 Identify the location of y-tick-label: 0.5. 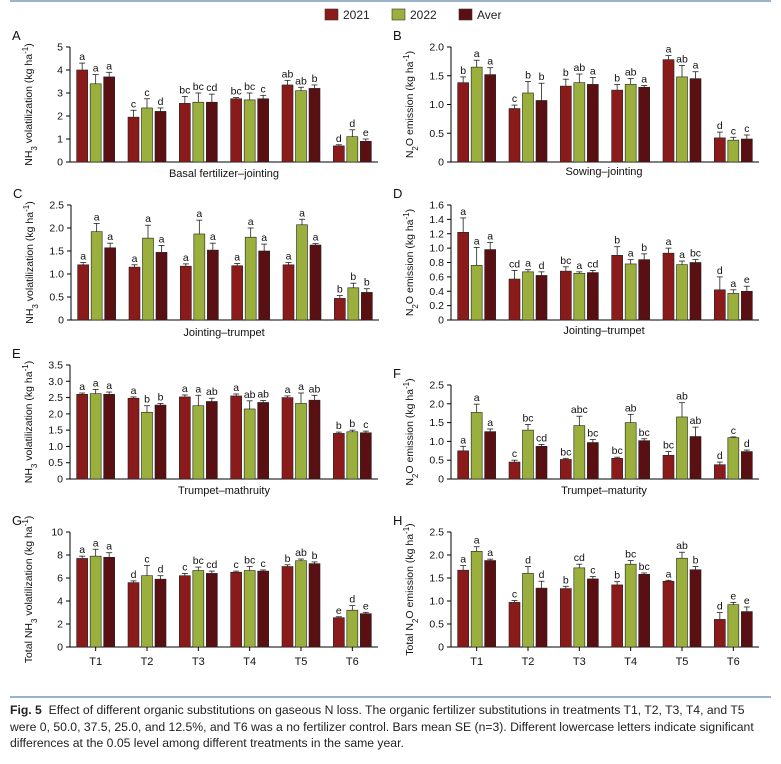
(55, 463).